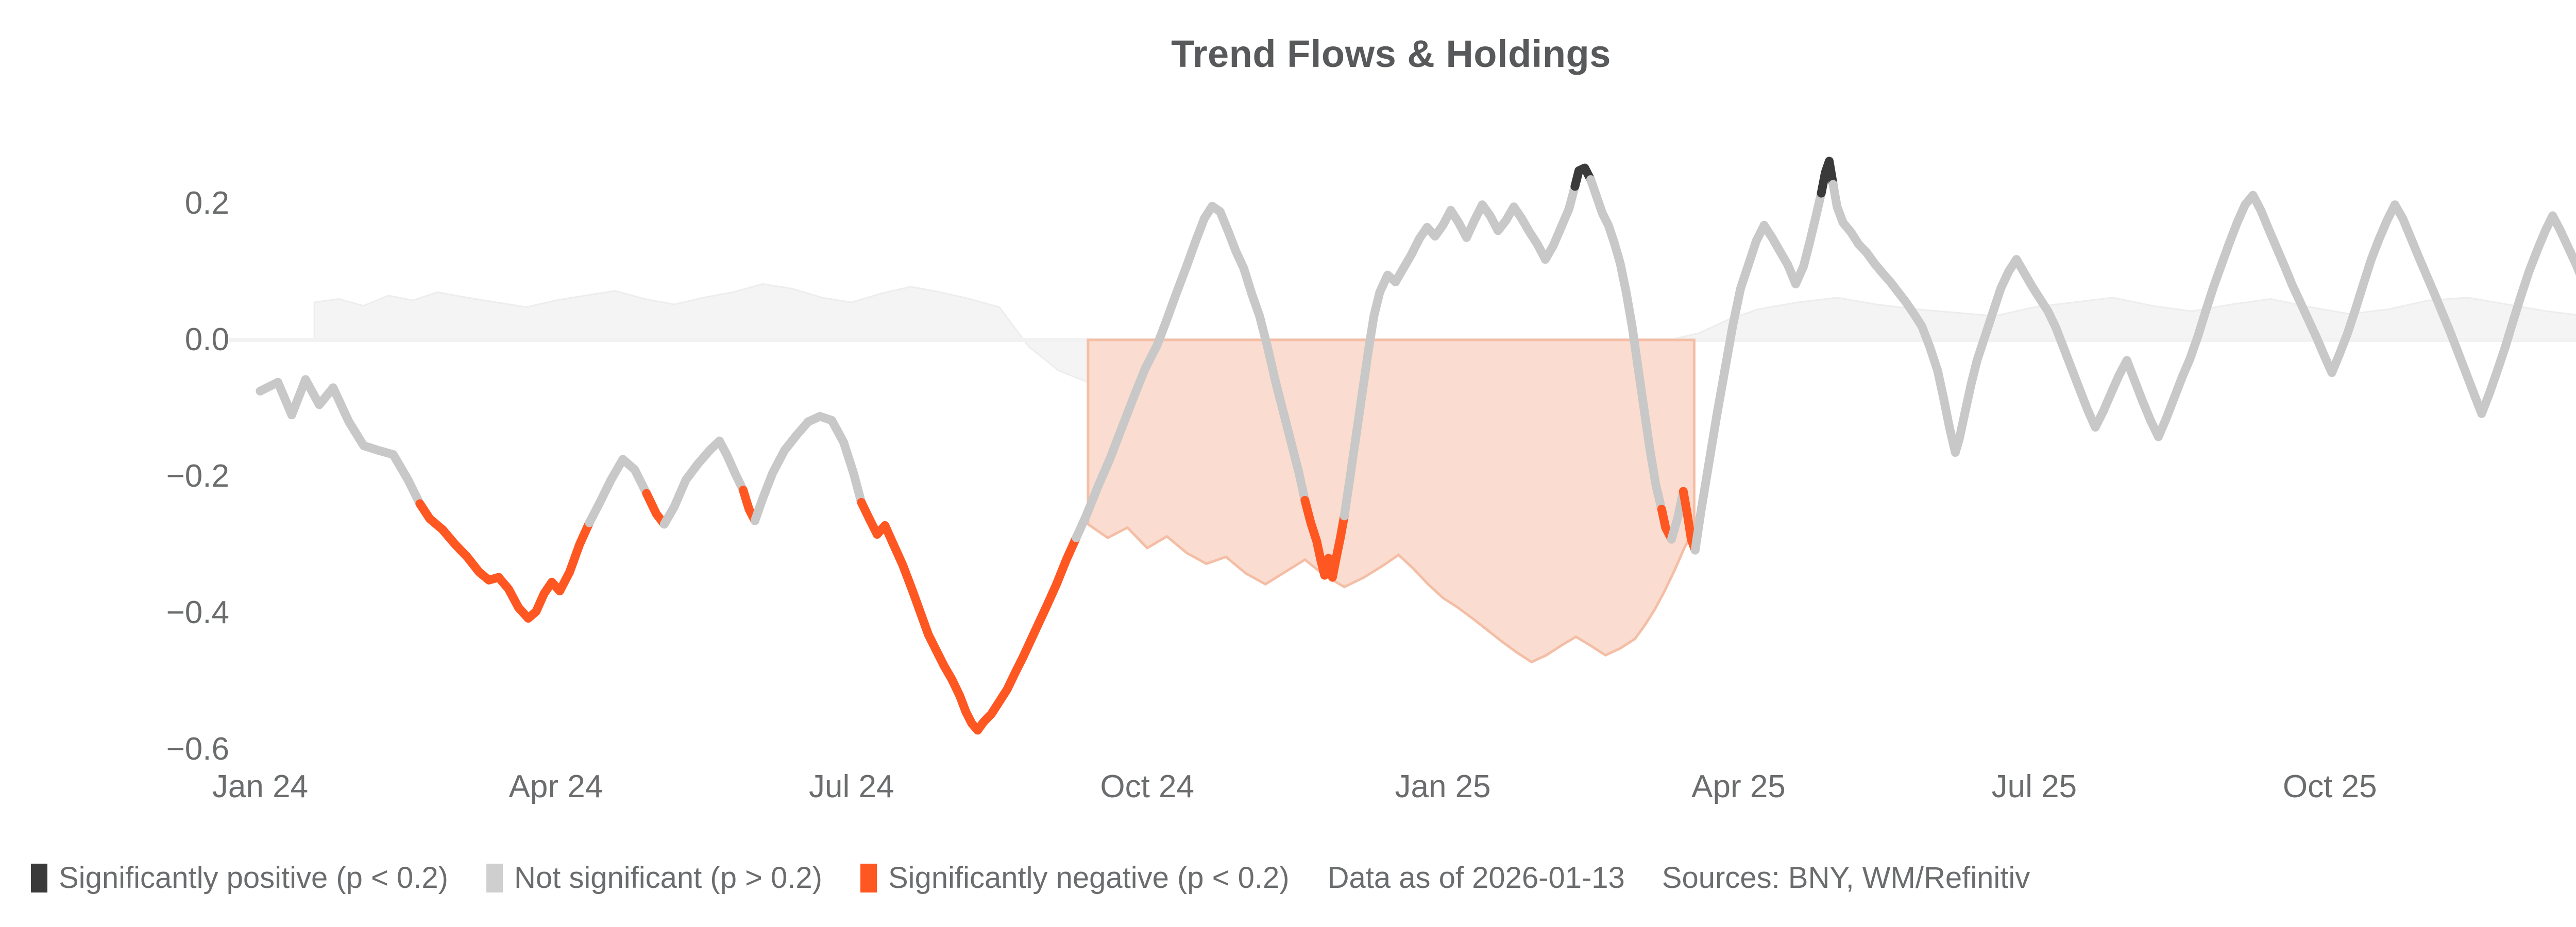 This screenshot has width=2576, height=927. Describe the element at coordinates (494, 878) in the screenshot. I see `square-swatch-neutral` at that location.